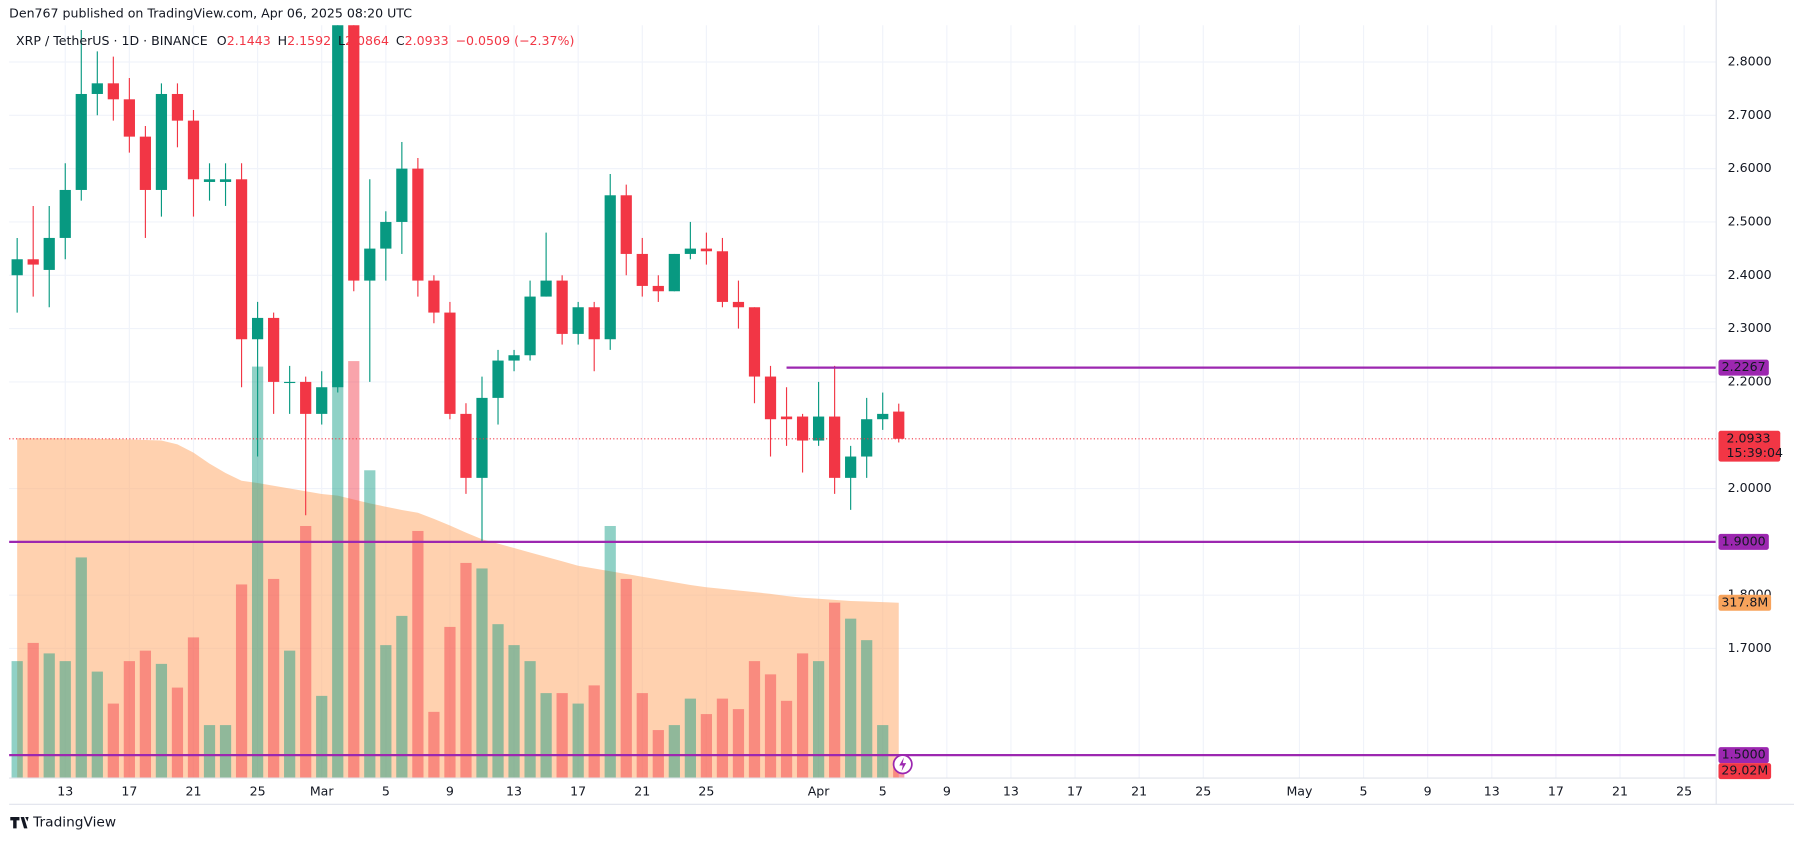 The height and width of the screenshot is (841, 1794). I want to click on x-tick-label: 5, so click(1364, 790).